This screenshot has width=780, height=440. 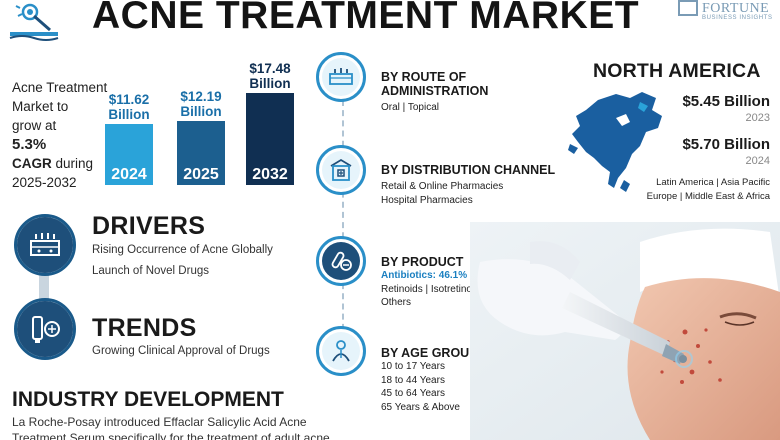 What do you see at coordinates (396, 302) in the screenshot?
I see `segment-line: Others` at bounding box center [396, 302].